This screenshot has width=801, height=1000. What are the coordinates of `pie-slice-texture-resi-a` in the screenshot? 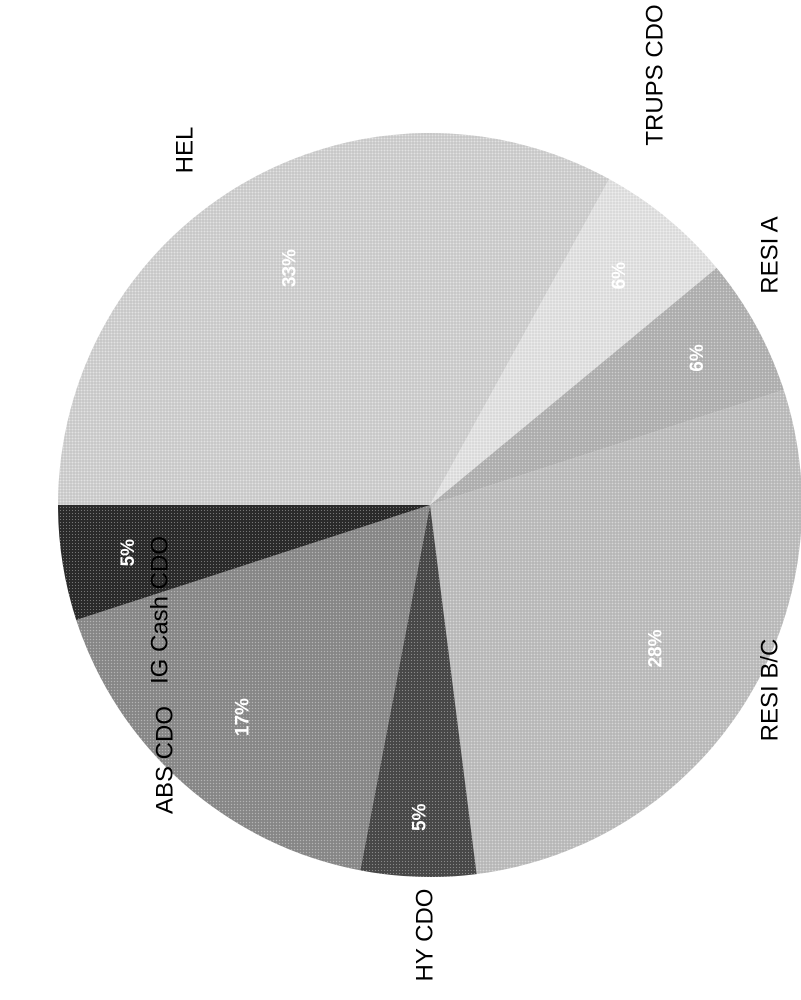 It's located at (607, 386).